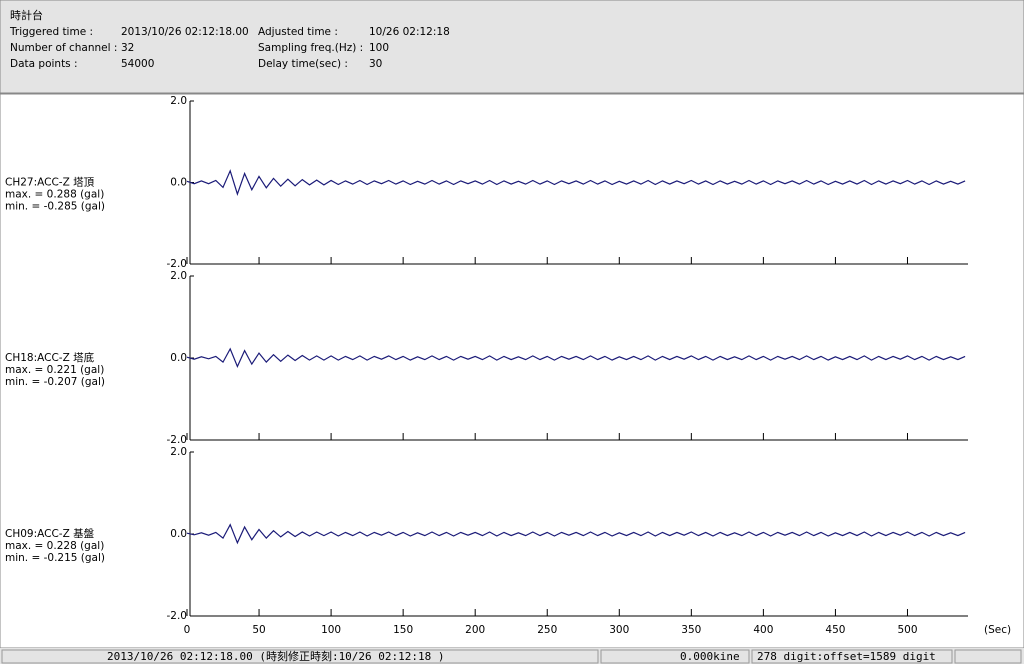 This screenshot has height=664, width=1024. What do you see at coordinates (379, 48) in the screenshot?
I see `field-value: 100` at bounding box center [379, 48].